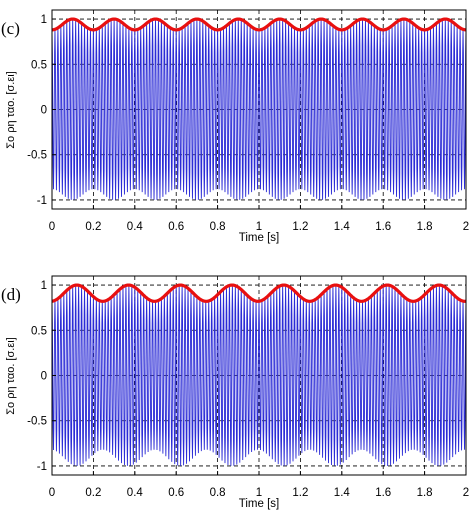 Image resolution: width=474 pixels, height=517 pixels. I want to click on panel-label: (c), so click(10, 28).